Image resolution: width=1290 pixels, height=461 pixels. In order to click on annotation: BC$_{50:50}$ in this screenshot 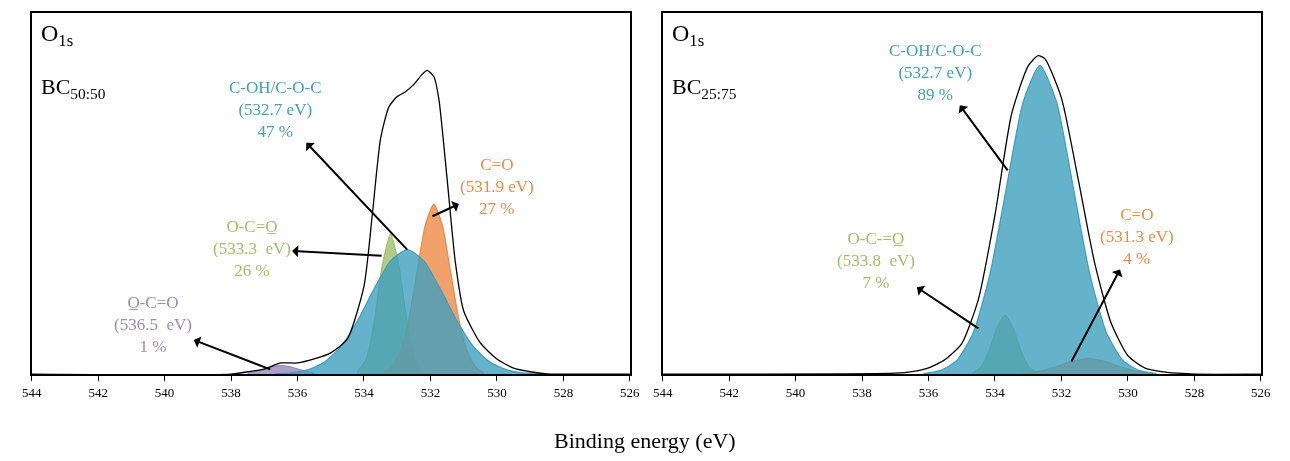, I will do `click(73, 88)`.